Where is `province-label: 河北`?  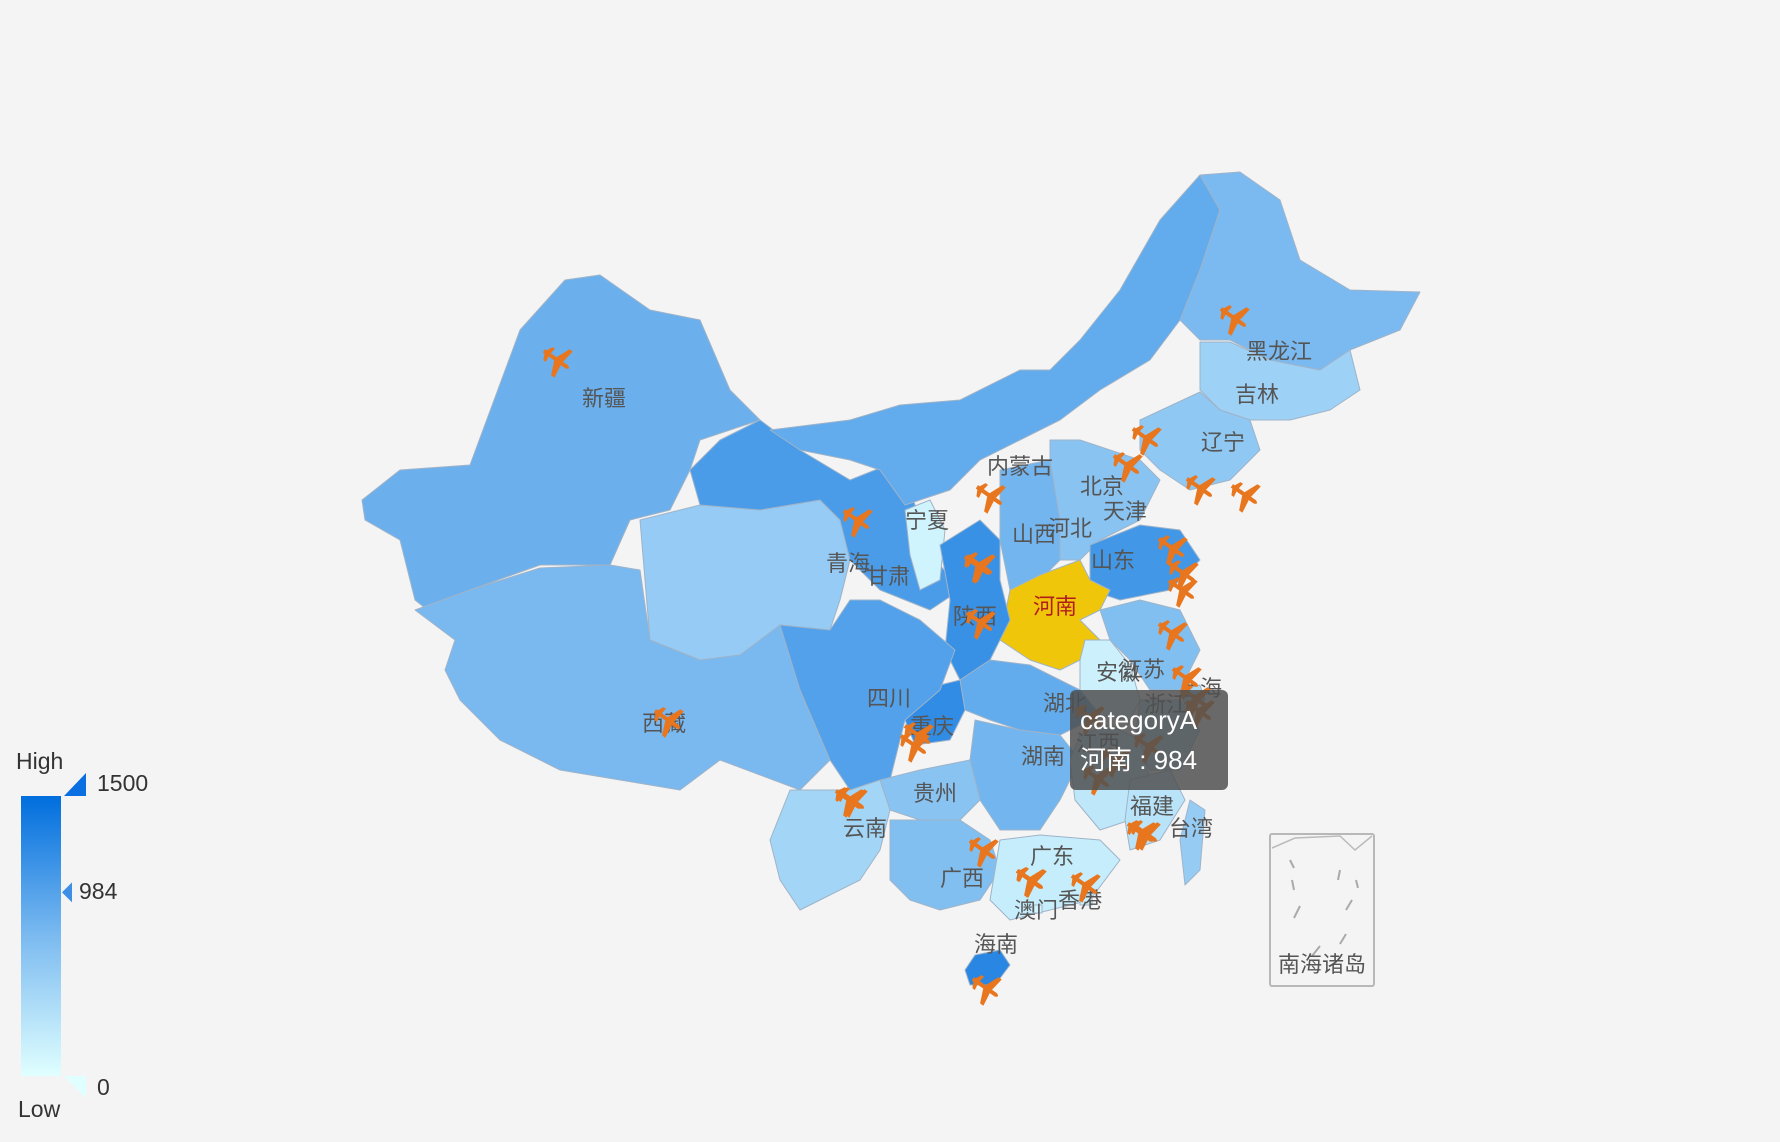 province-label: 河北 is located at coordinates (1070, 529).